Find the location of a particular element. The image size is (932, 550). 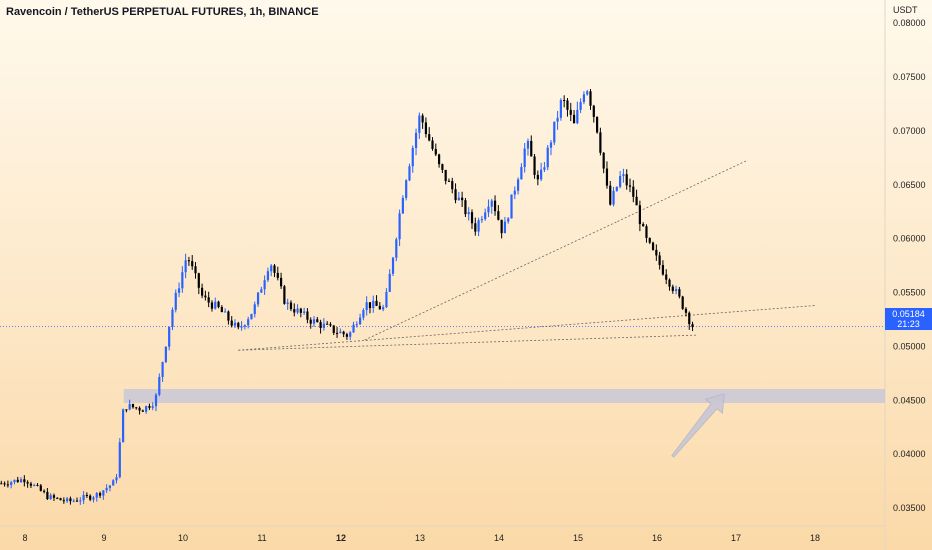

price-tick-label: 0.05500 is located at coordinates (909, 293).